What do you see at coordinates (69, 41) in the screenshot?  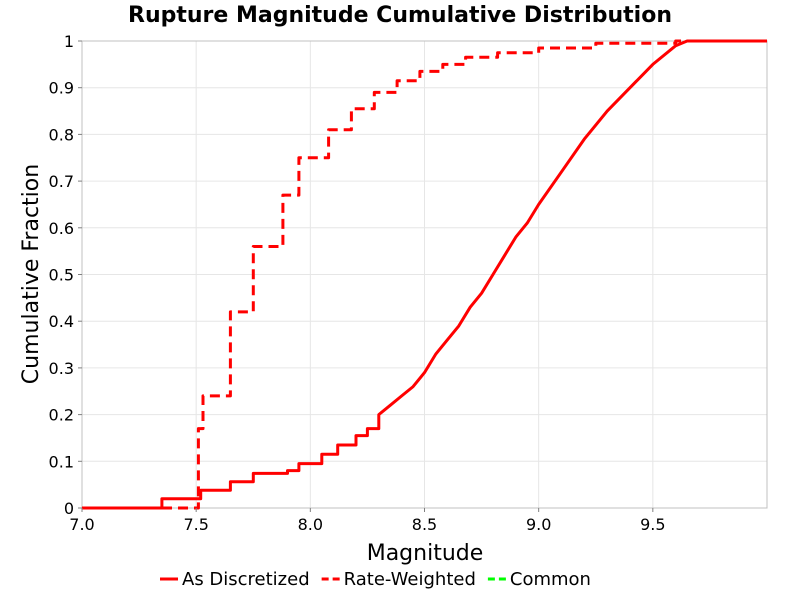 I see `y-tick-label: 1` at bounding box center [69, 41].